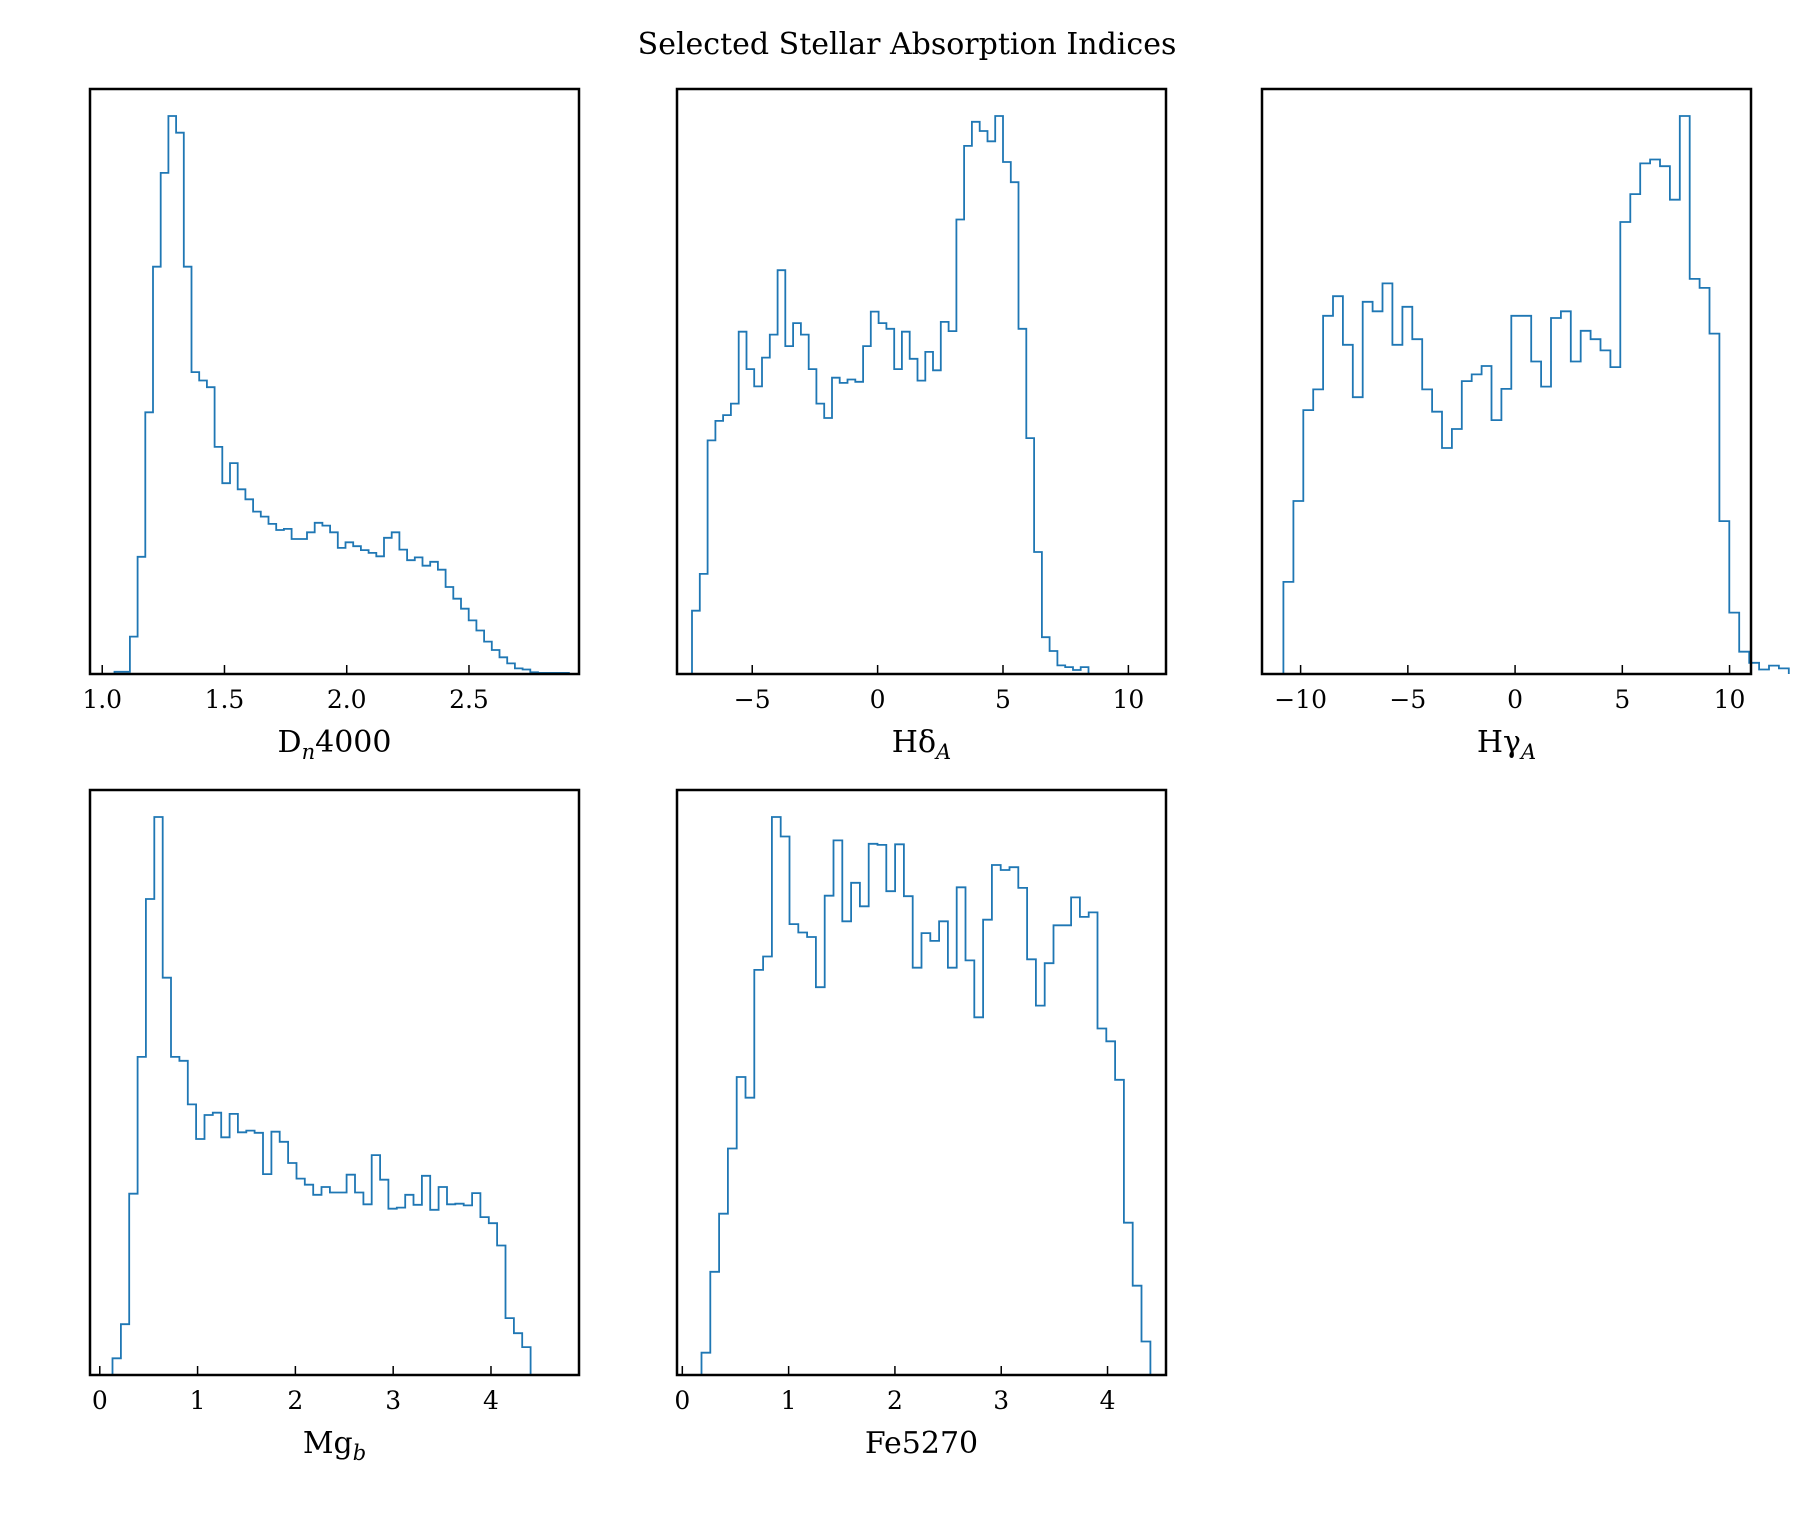 The image size is (1815, 1515). Describe the element at coordinates (321, 1095) in the screenshot. I see `histogram-mgb` at that location.